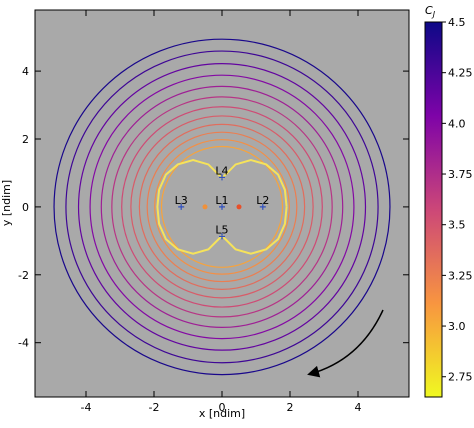 This screenshot has height=428, width=474. I want to click on y-tick-label: -4, so click(23, 343).